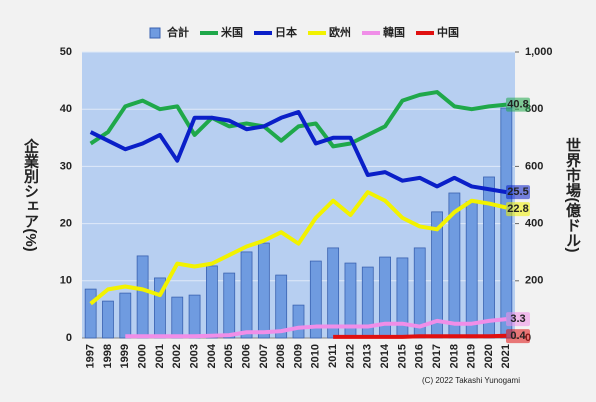  Describe the element at coordinates (286, 32) in the screenshot. I see `legend-label: 日本` at that location.